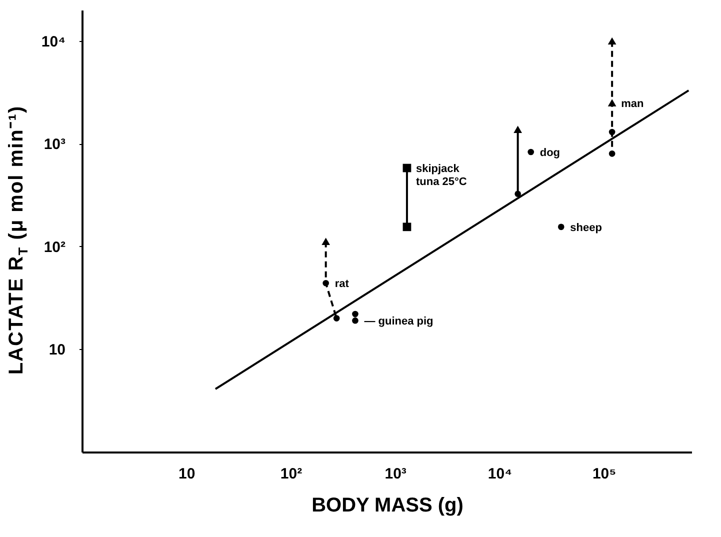 This screenshot has width=721, height=537. Describe the element at coordinates (395, 474) in the screenshot. I see `x-tick-label: 10³` at that location.